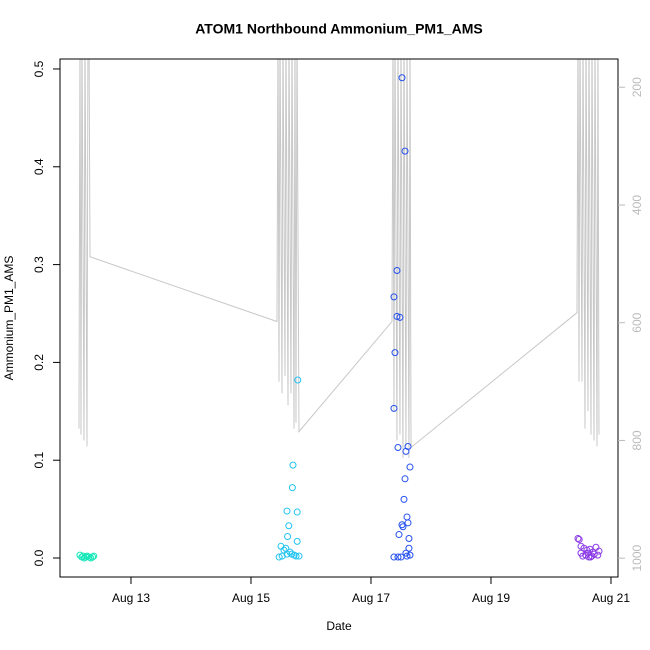 This screenshot has height=650, width=650. Describe the element at coordinates (637, 557) in the screenshot. I see `y2-tick-label: 1000` at that location.